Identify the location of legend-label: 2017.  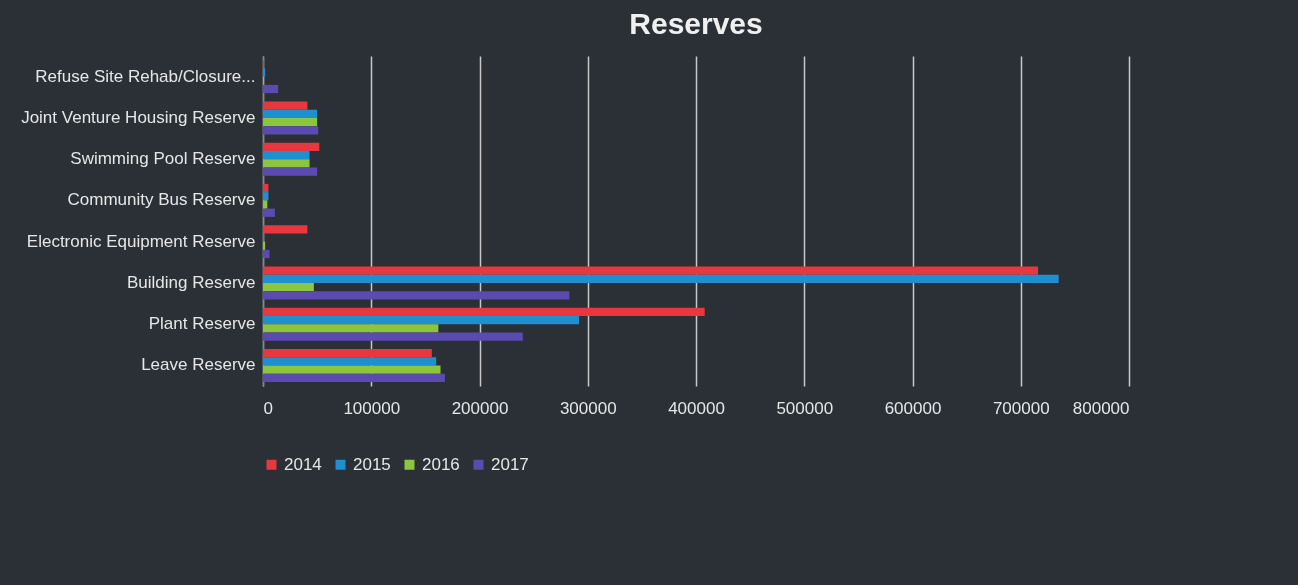
(510, 464).